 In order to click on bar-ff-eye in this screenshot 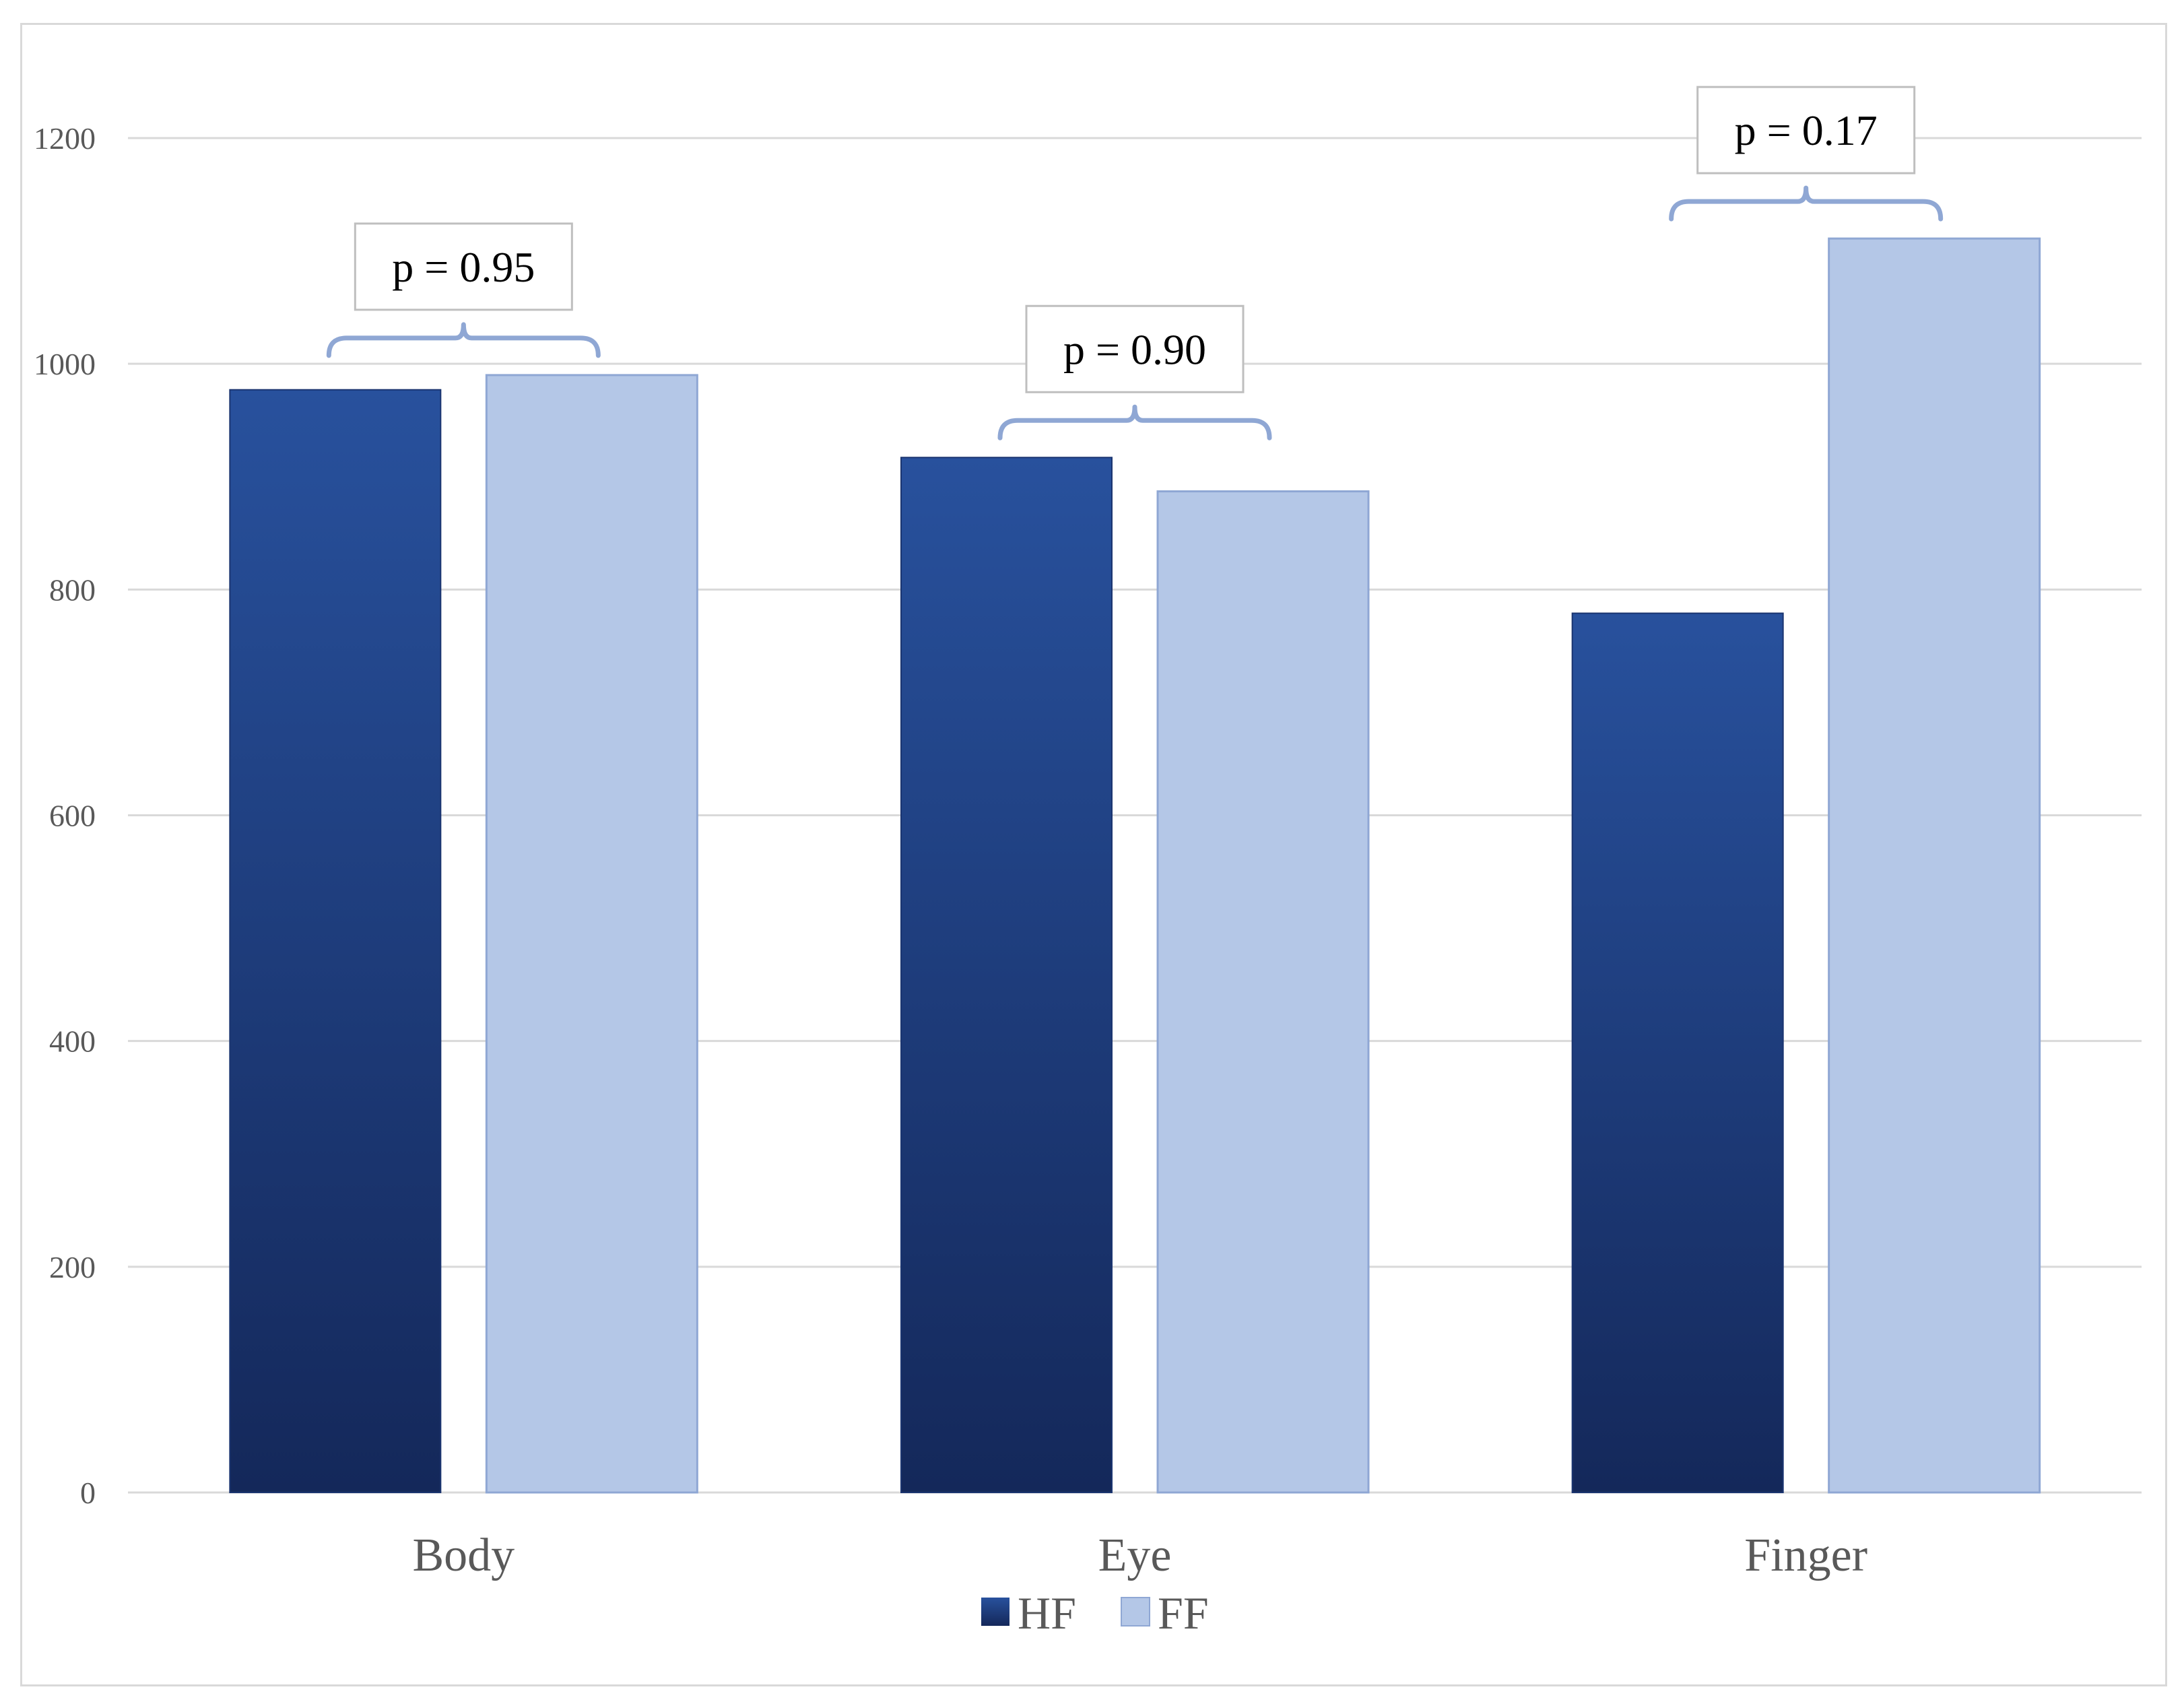, I will do `click(1263, 992)`.